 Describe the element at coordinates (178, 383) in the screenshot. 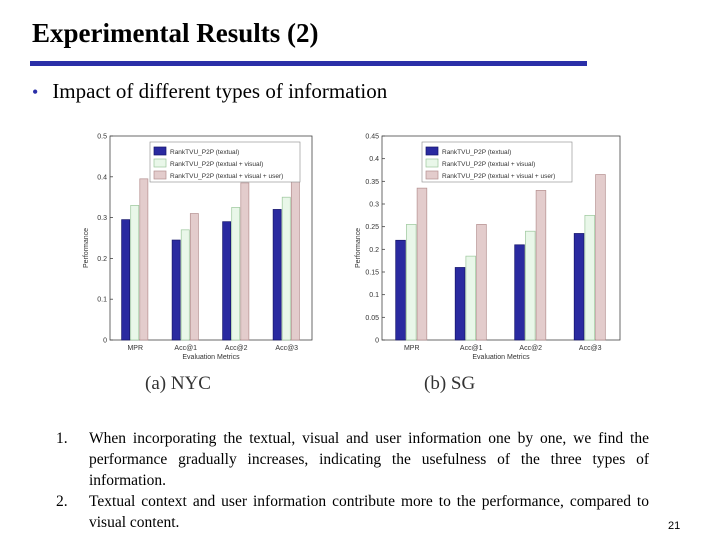

I see `chart-caption-nyc: (a) NYC` at that location.